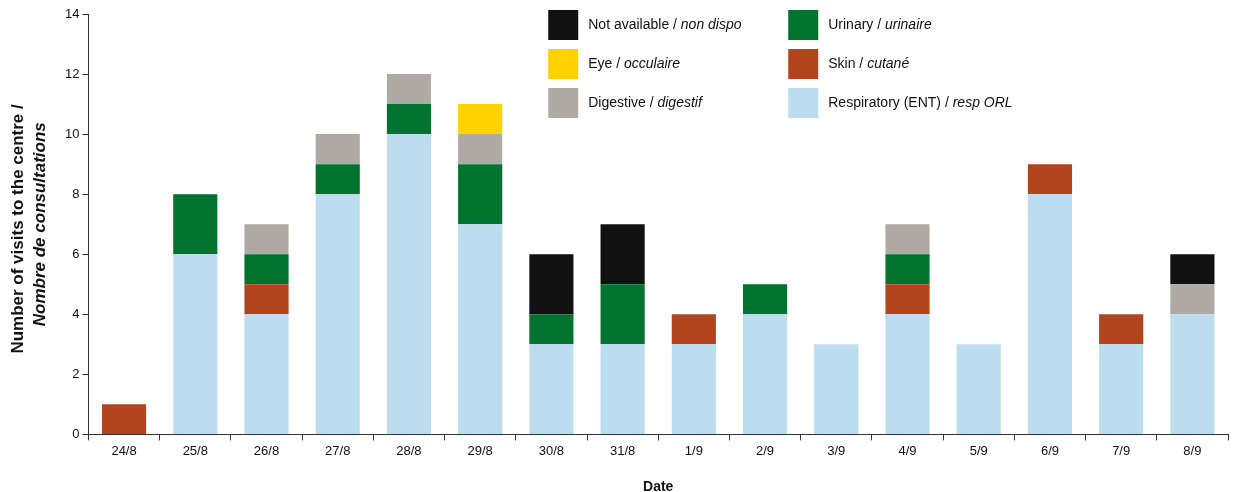  Describe the element at coordinates (409, 450) in the screenshot. I see `x-tick-label: 28/8` at that location.